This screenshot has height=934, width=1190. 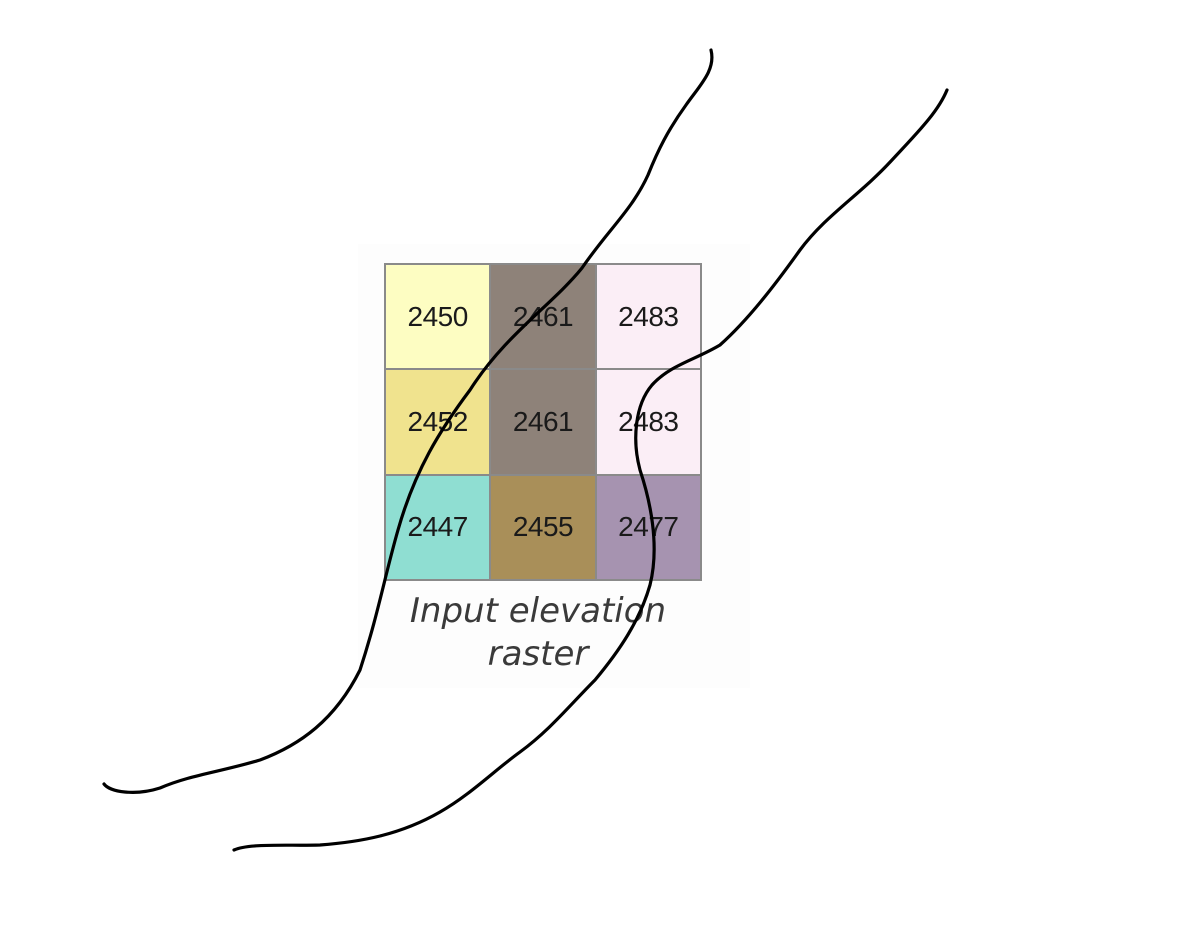 I want to click on raster-caption: Input elevation raster, so click(x=538, y=633).